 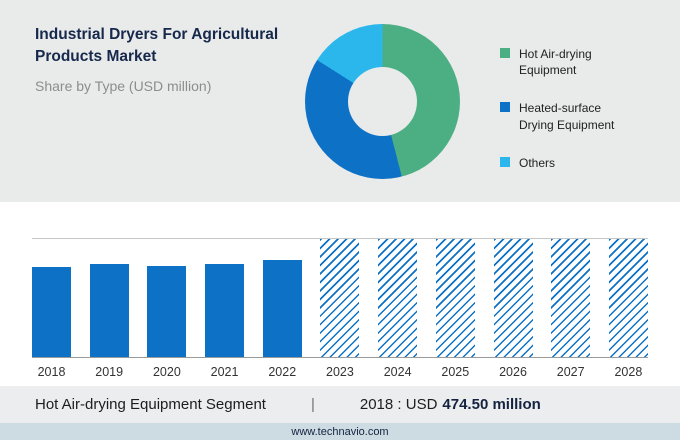 What do you see at coordinates (382, 101) in the screenshot?
I see `donut-chart` at bounding box center [382, 101].